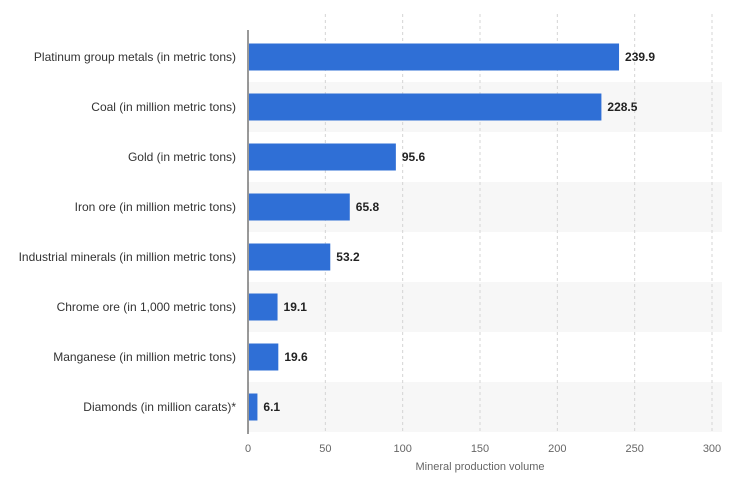 This screenshot has width=741, height=495. What do you see at coordinates (296, 357) in the screenshot?
I see `value-label: 19.6` at bounding box center [296, 357].